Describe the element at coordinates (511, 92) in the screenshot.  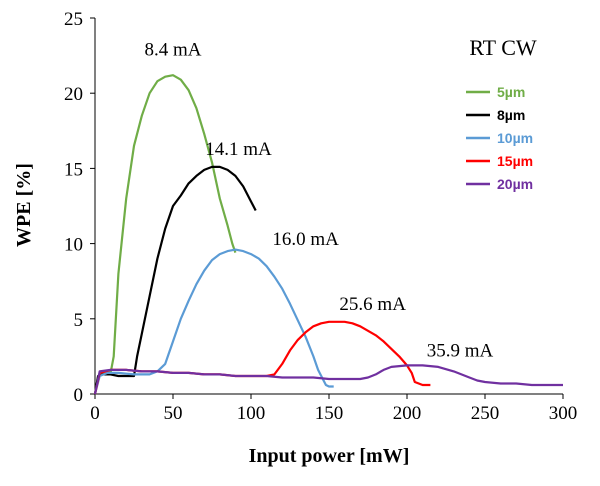
I see `legend-entry: 5µm` at that location.